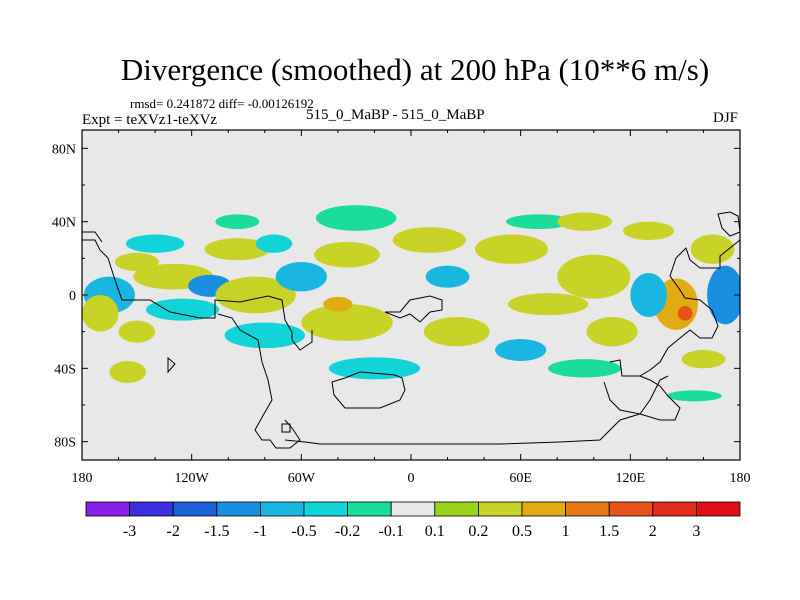 The height and width of the screenshot is (600, 800). Describe the element at coordinates (65, 369) in the screenshot. I see `y-tick-label: 40S` at that location.